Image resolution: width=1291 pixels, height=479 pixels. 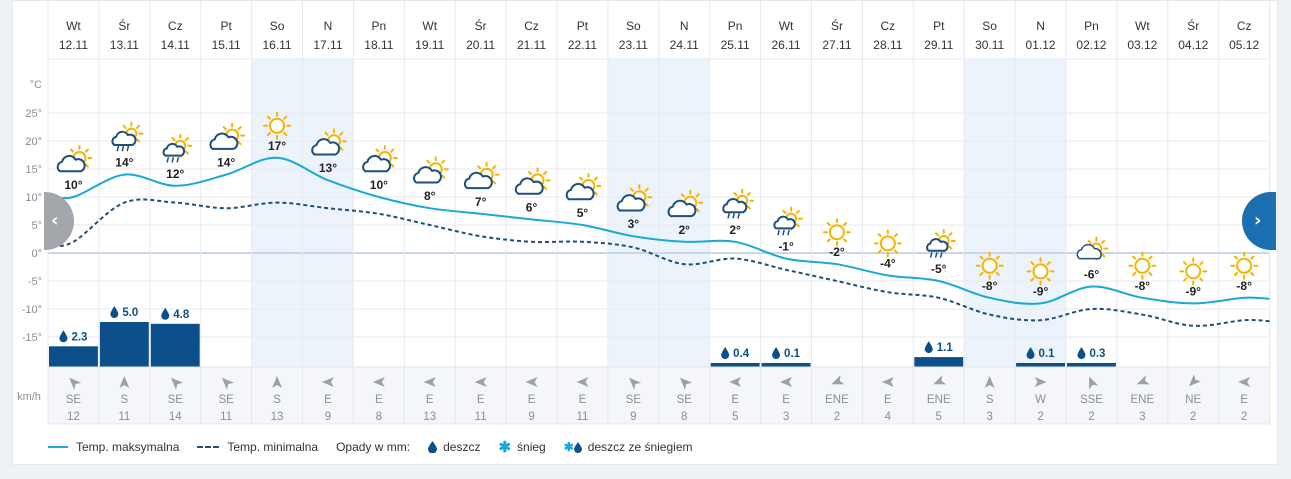 What do you see at coordinates (735, 230) in the screenshot?
I see `temp-label: 2°` at bounding box center [735, 230].